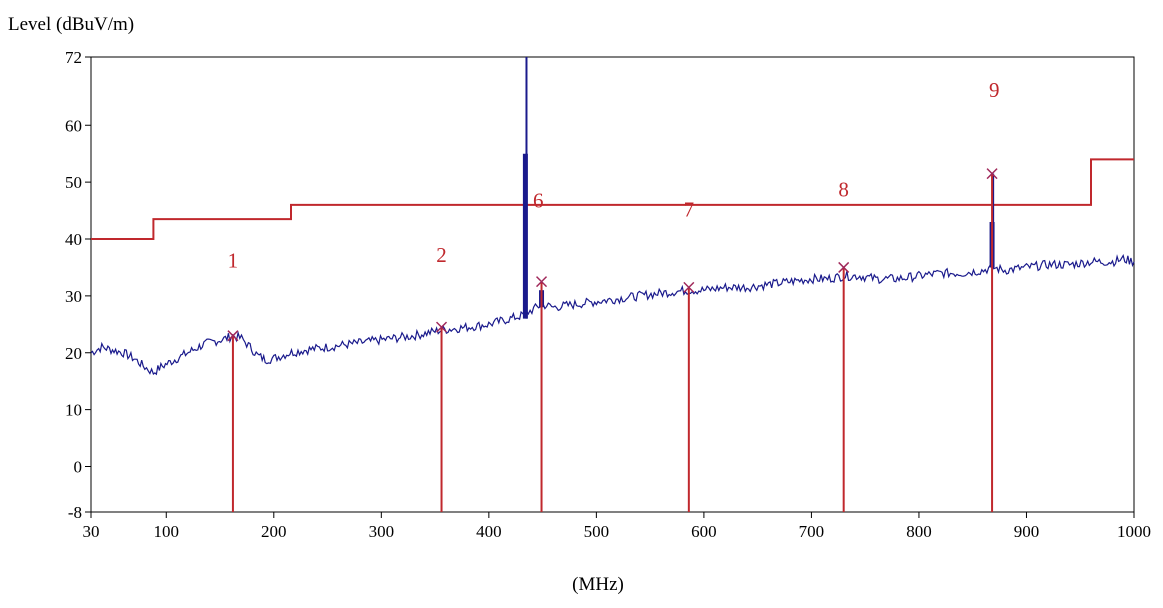 This screenshot has width=1163, height=608. Describe the element at coordinates (441, 255) in the screenshot. I see `marker-label: 2` at that location.